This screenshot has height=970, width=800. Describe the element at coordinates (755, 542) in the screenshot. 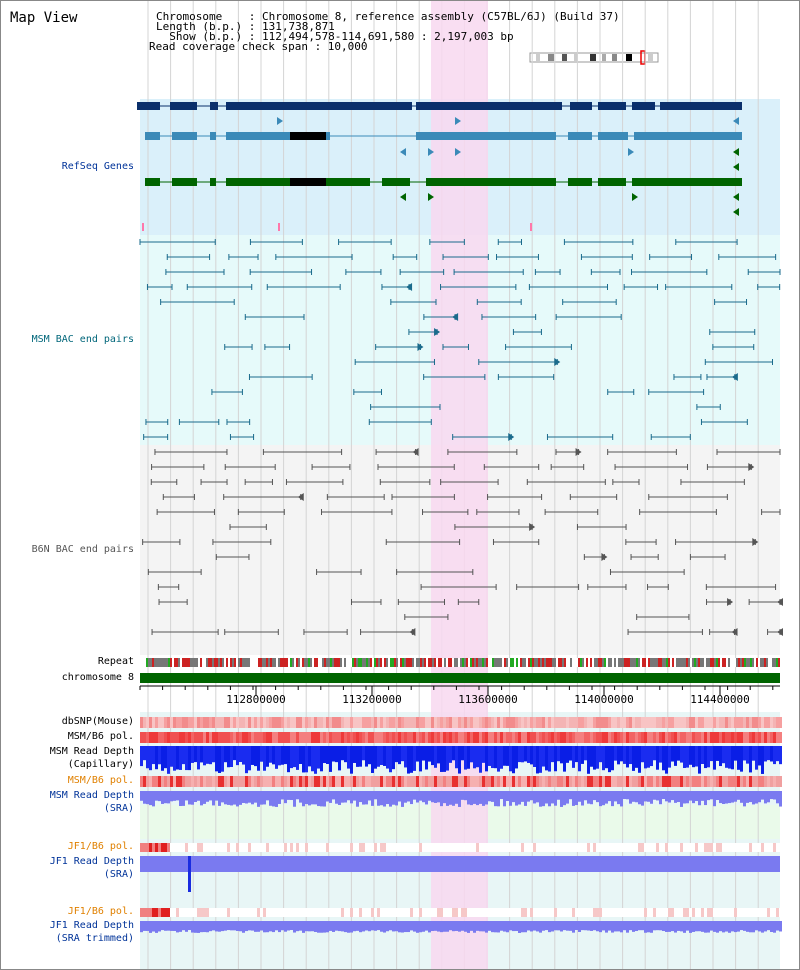

I see `b6n-bac-pair-arrow-icon` at that location.